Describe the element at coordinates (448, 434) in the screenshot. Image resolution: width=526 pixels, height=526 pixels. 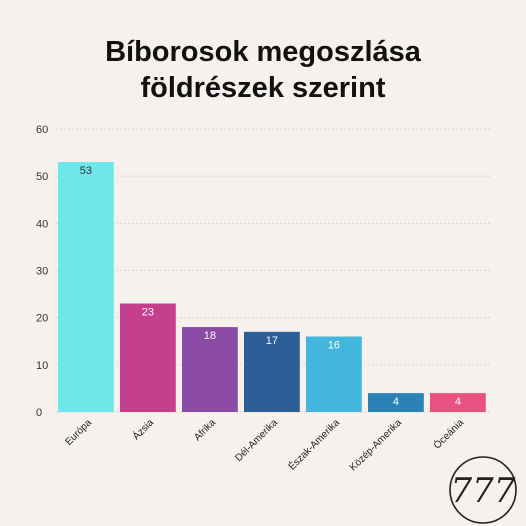
I see `category-label: Óceánia` at that location.